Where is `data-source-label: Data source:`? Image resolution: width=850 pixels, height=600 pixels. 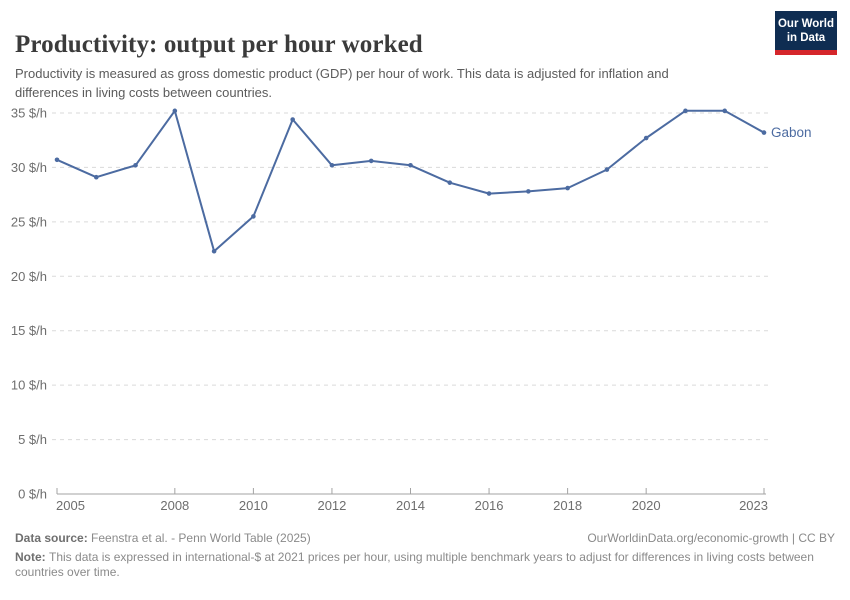 data-source-label: Data source: is located at coordinates (51, 538).